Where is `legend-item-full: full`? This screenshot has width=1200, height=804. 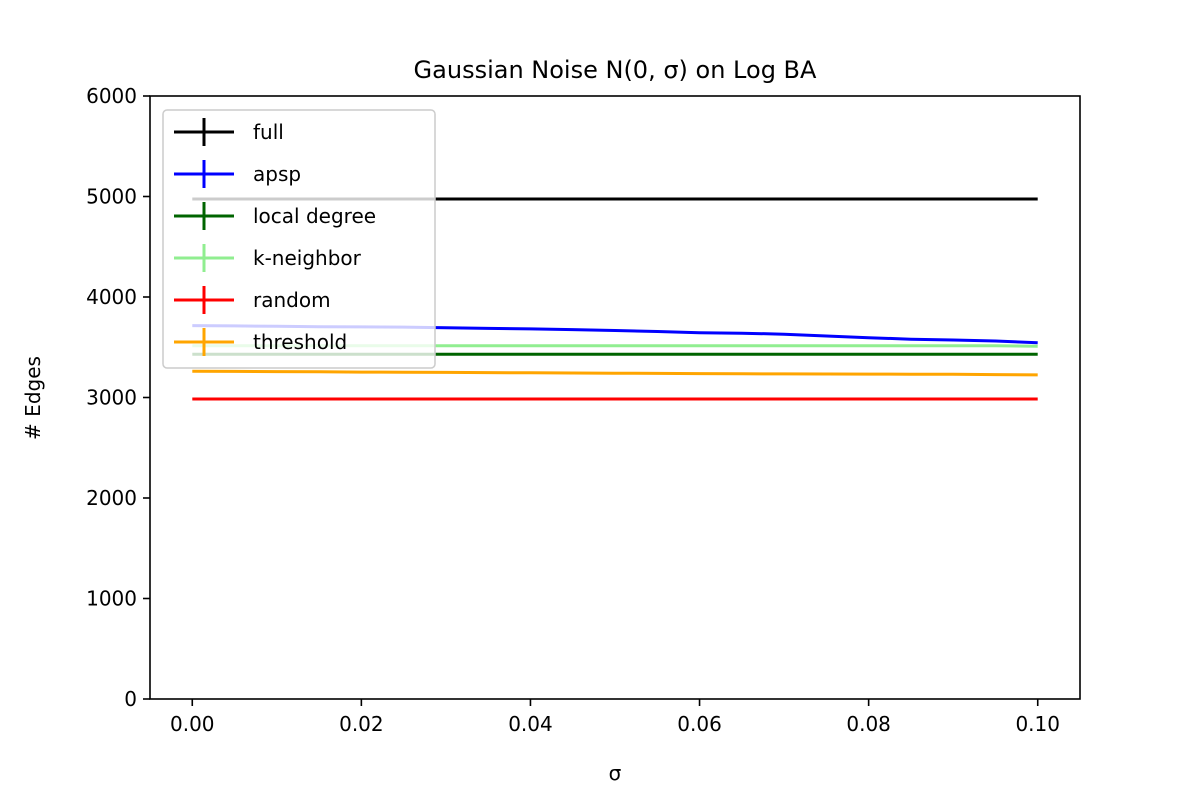
legend-item-full: full is located at coordinates (229, 132).